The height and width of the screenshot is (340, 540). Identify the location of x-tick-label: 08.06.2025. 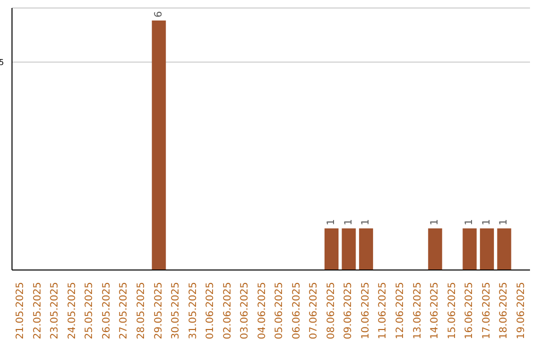
(331, 311).